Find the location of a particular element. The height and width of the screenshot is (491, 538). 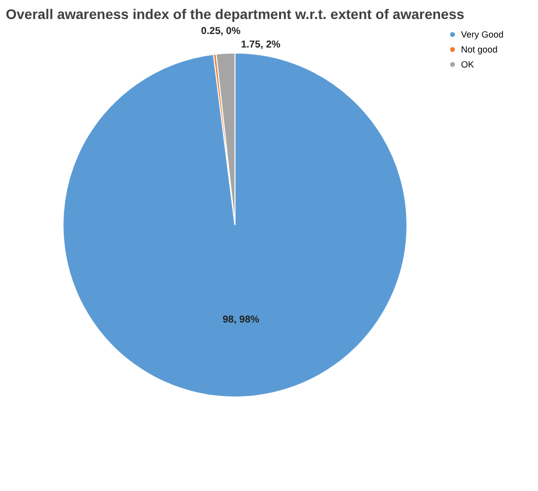

legend-label: Very Good is located at coordinates (482, 35).